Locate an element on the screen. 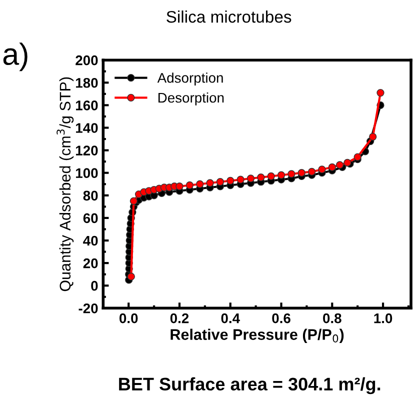 The width and height of the screenshot is (416, 406). text: a) is located at coordinates (15, 57).